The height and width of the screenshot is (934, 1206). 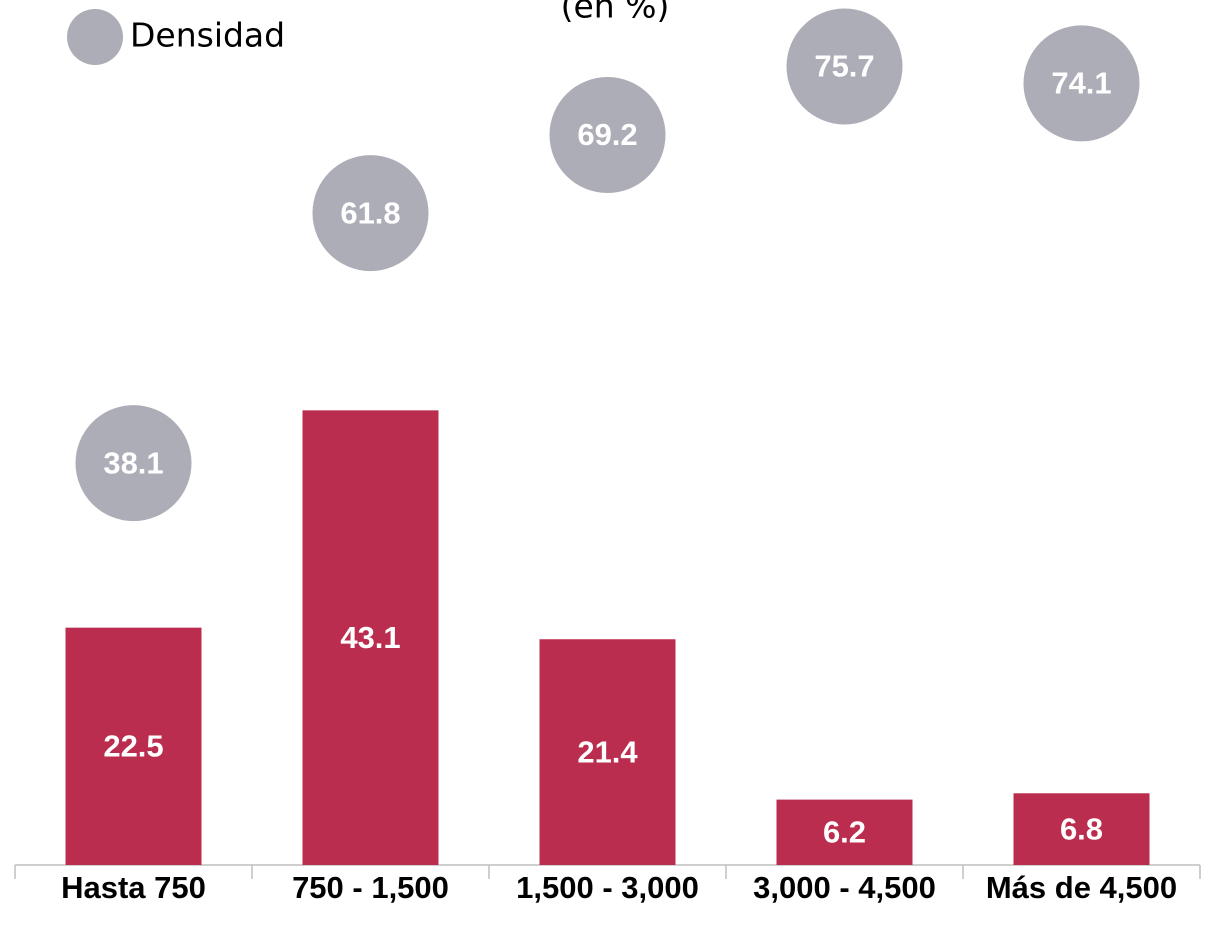 What do you see at coordinates (607, 887) in the screenshot?
I see `x-tick-label: 1,500 - 3,000` at bounding box center [607, 887].